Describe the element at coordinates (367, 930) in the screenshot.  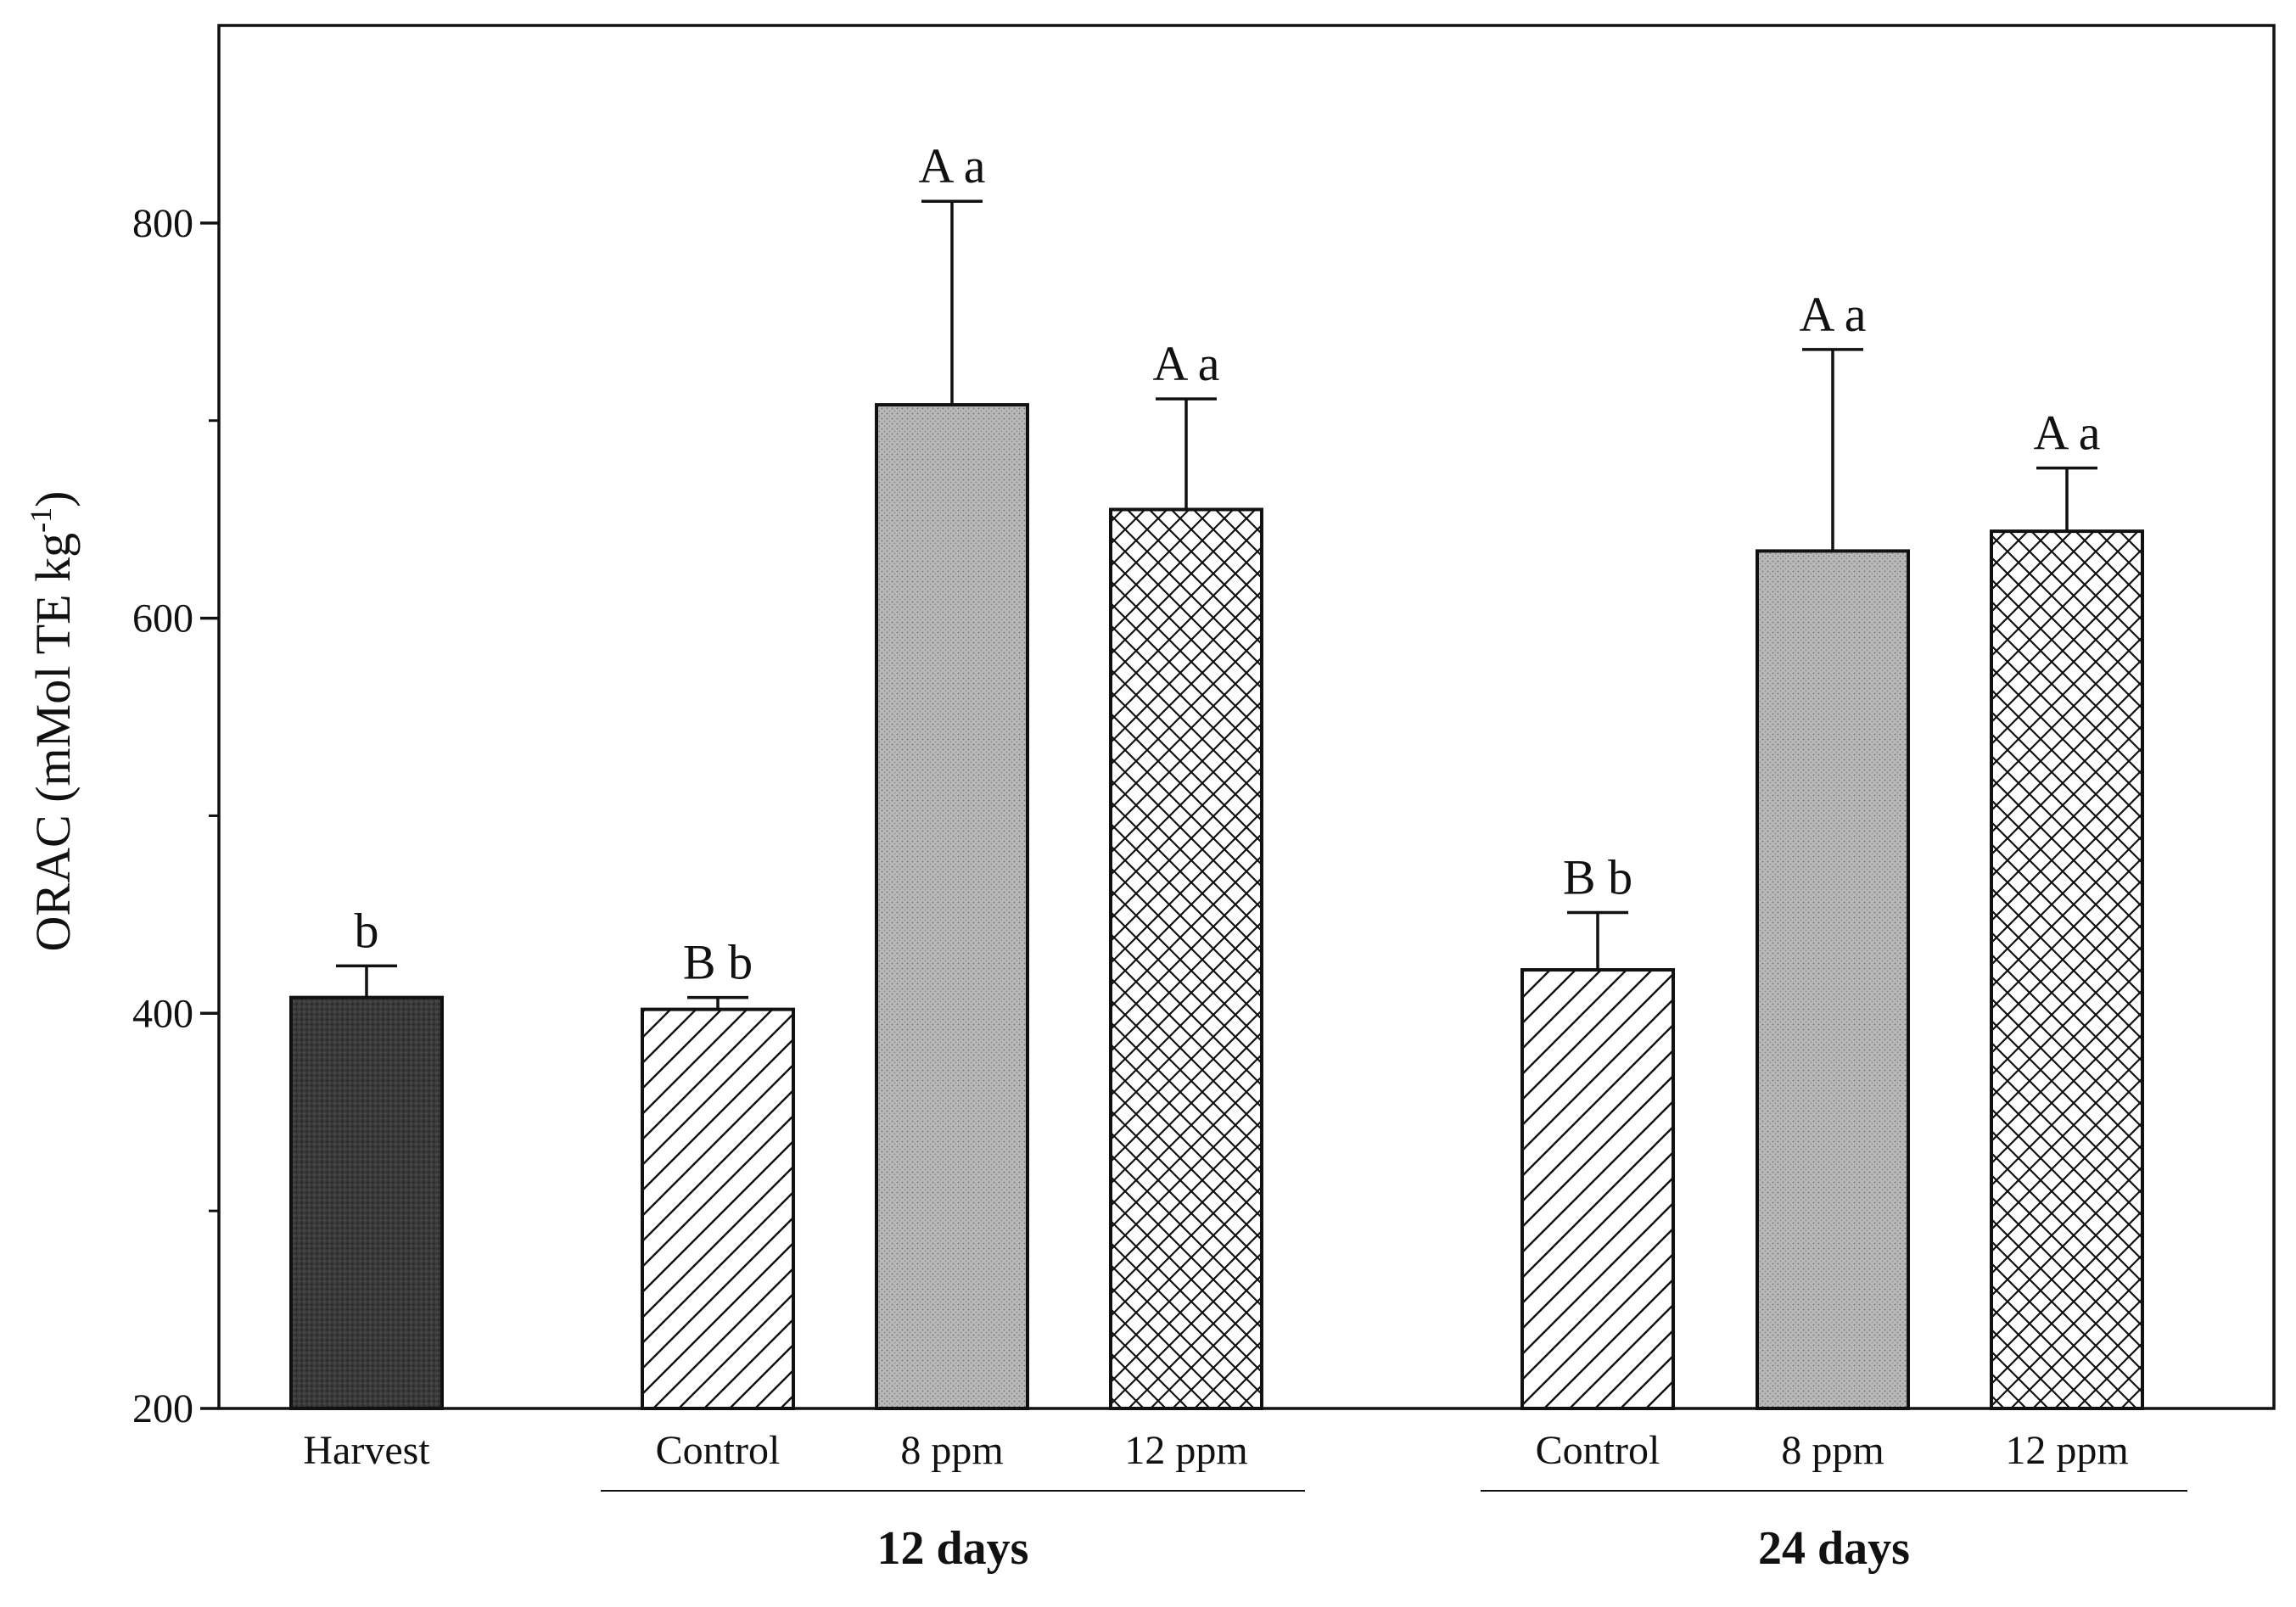
I see `significance-label: b` at that location.